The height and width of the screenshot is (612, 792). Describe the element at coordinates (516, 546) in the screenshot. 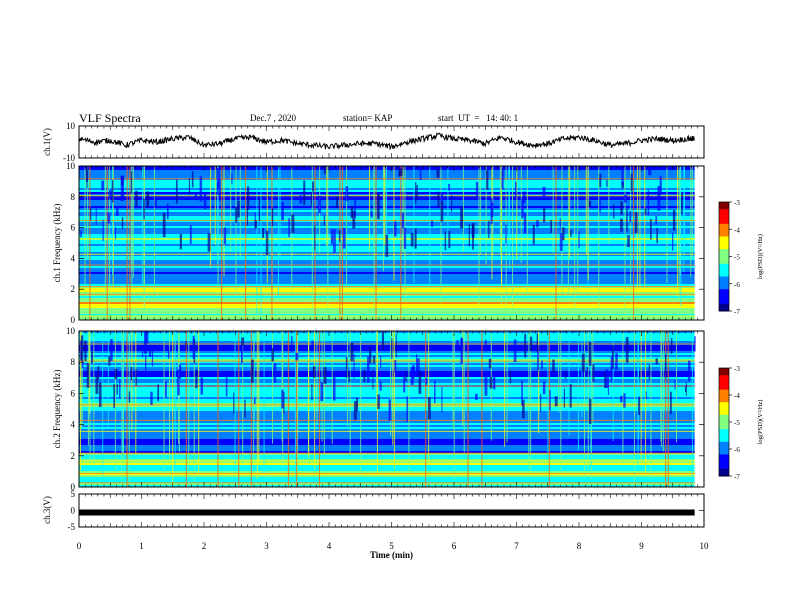

I see `x-tick-label: 7` at that location.